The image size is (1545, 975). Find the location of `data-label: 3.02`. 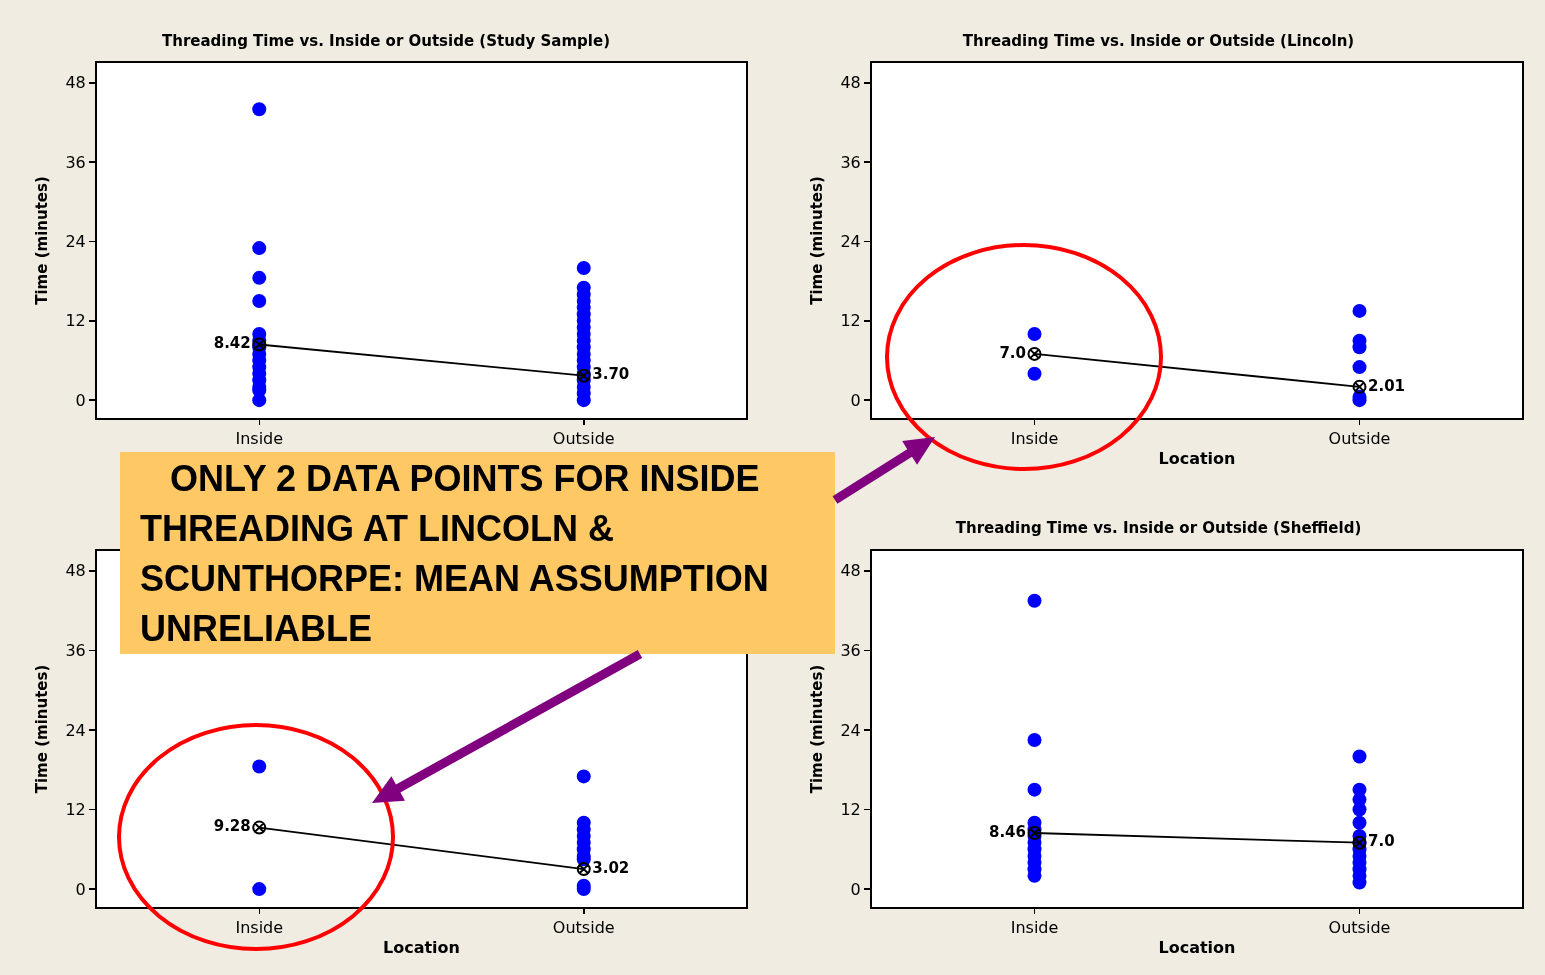

data-label: 3.02 is located at coordinates (611, 867).